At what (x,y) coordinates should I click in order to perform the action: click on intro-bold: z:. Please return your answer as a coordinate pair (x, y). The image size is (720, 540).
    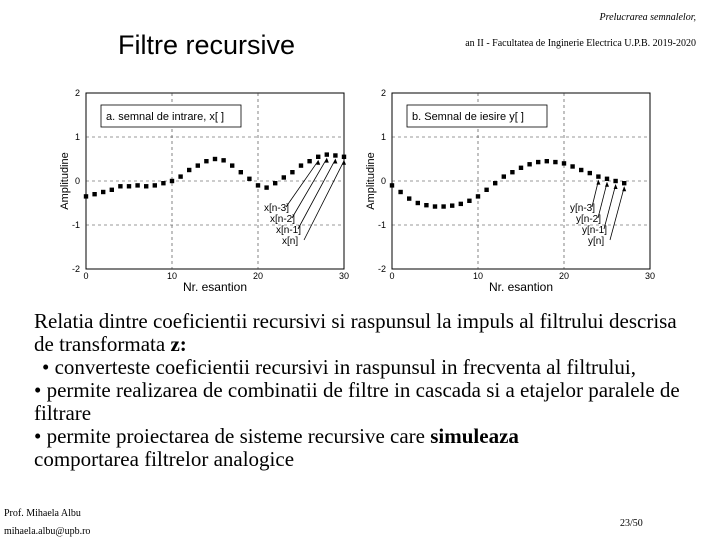
    Looking at the image, I should click on (178, 344).